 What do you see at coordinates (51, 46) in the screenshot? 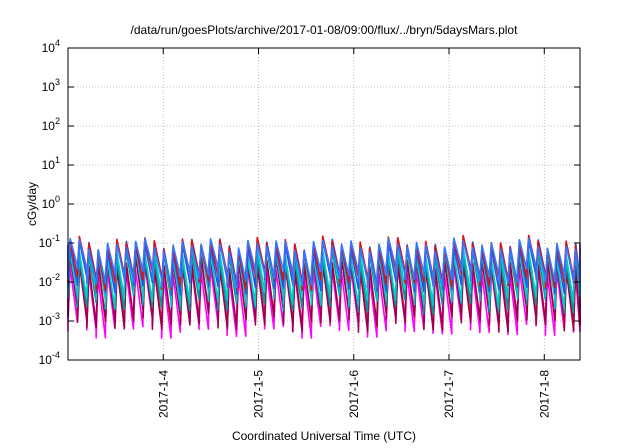
I see `y-tick-label: 10⁴` at bounding box center [51, 46].